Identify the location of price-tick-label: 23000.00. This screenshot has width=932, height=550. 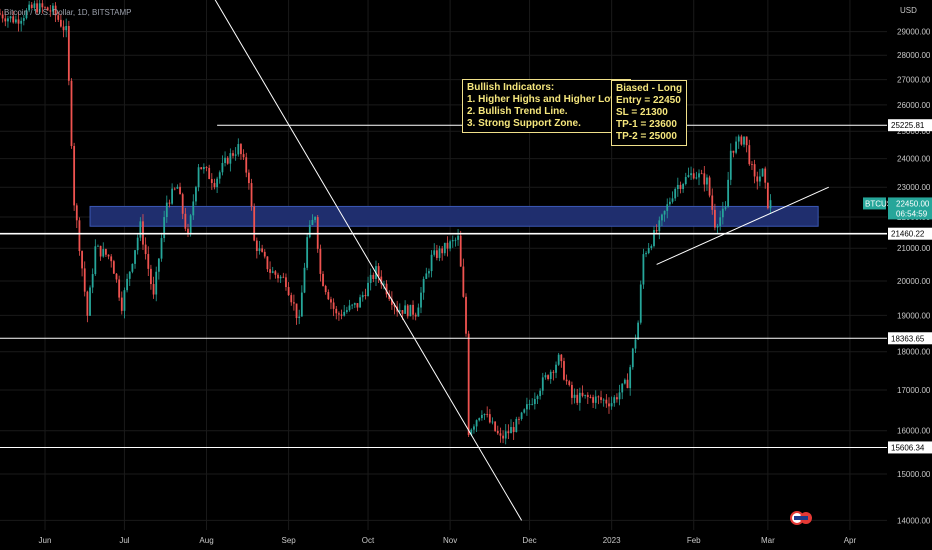
(914, 187).